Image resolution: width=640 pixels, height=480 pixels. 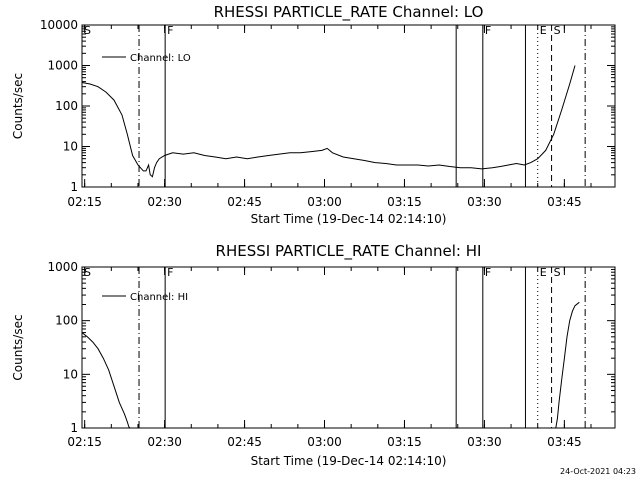 I want to click on y-tick-label: 10000, so click(x=59, y=25).